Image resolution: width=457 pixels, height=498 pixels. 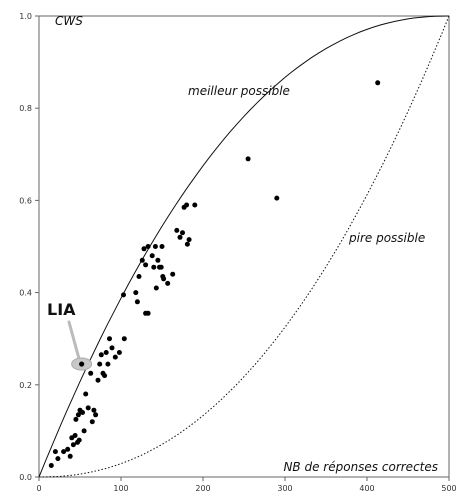 What do you see at coordinates (38, 488) in the screenshot?
I see `x-tick-label: 0` at bounding box center [38, 488].